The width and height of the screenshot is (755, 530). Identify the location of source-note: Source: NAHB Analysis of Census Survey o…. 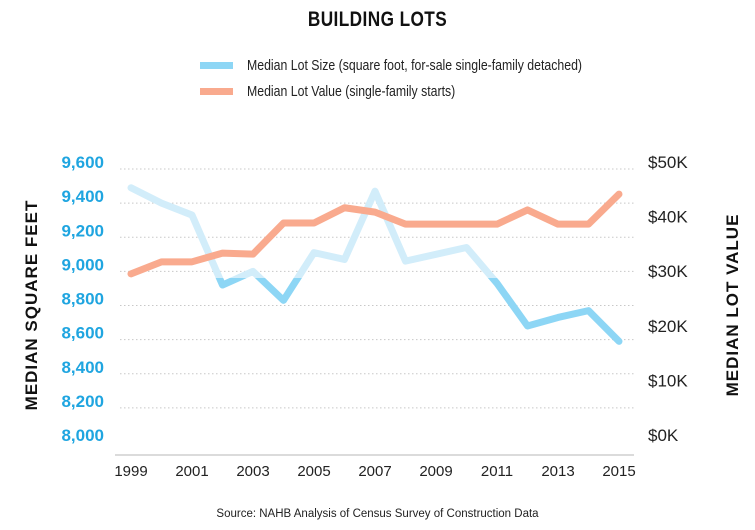
(377, 514).